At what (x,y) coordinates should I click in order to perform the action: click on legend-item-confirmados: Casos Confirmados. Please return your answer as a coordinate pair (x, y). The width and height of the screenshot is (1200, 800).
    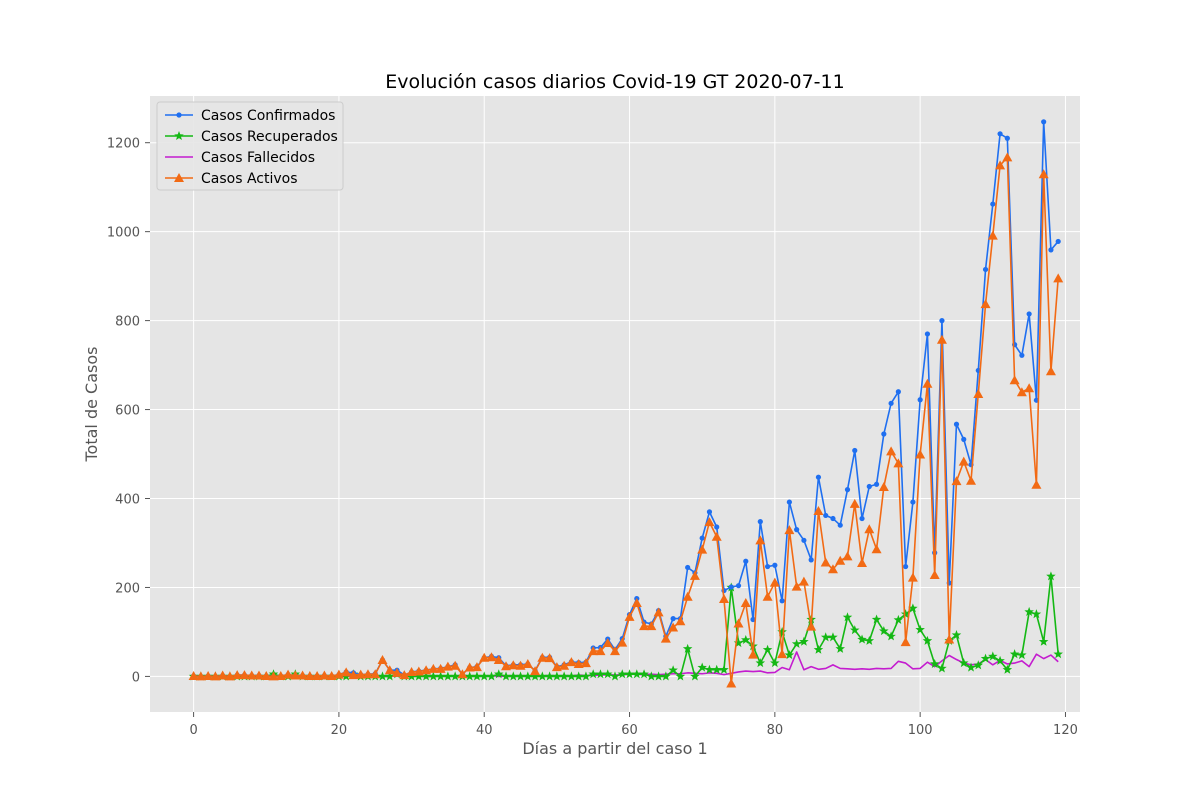
    Looking at the image, I should click on (250, 116).